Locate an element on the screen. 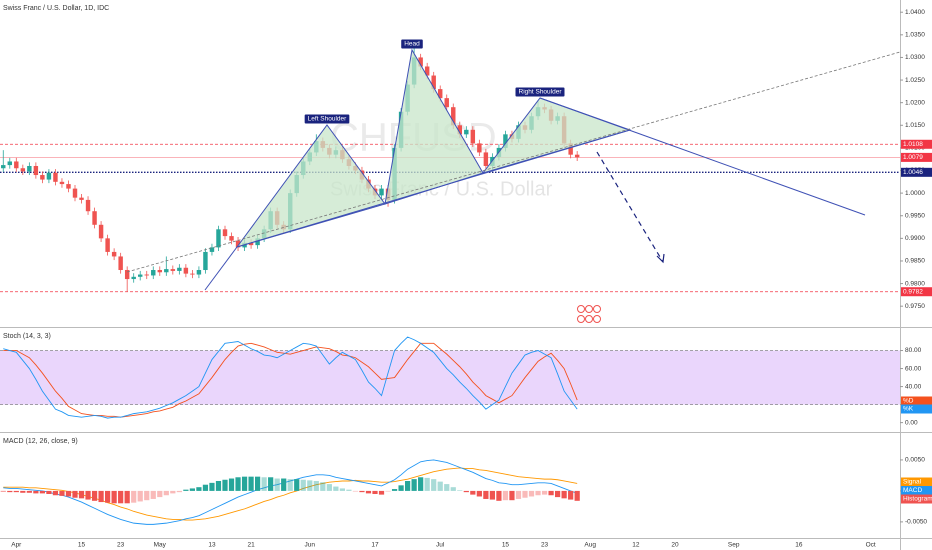 The width and height of the screenshot is (932, 550). y-tick-label: 1.0000 is located at coordinates (915, 193).